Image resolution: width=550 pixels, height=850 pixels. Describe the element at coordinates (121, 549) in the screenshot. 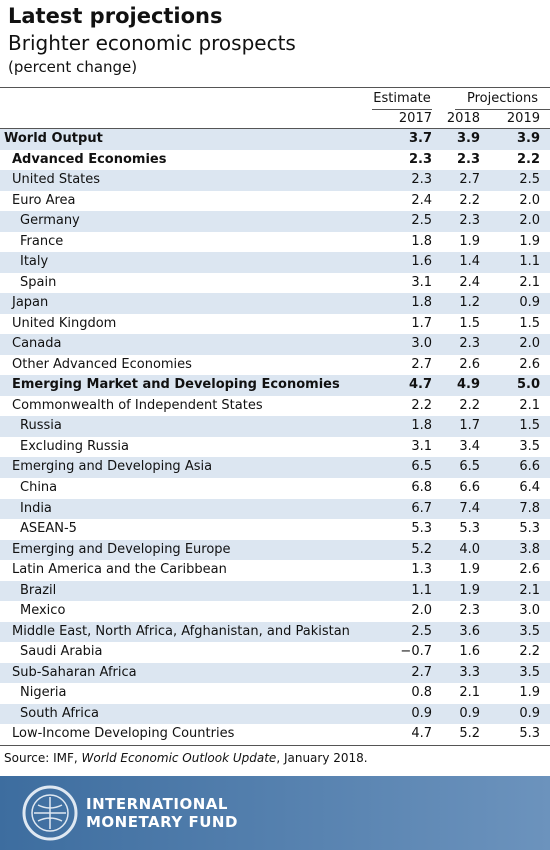

I see `row-label: Emerging and Developing Europe` at that location.